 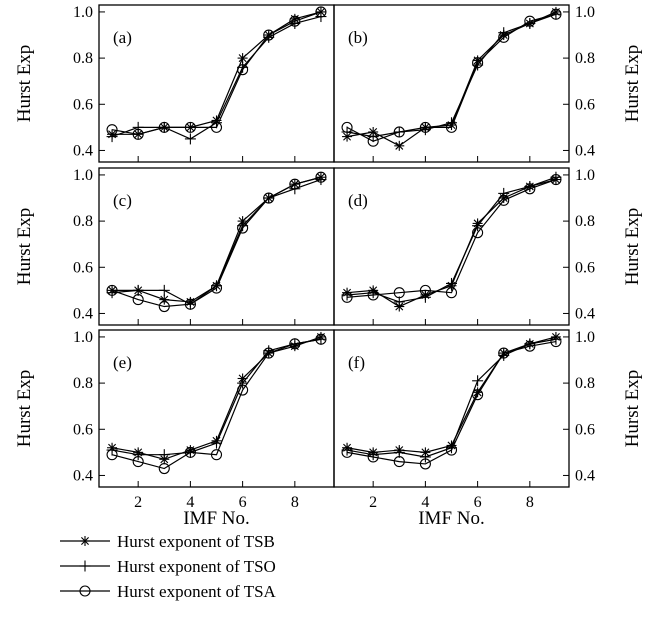 I want to click on plus-icon, so click(x=85, y=566).